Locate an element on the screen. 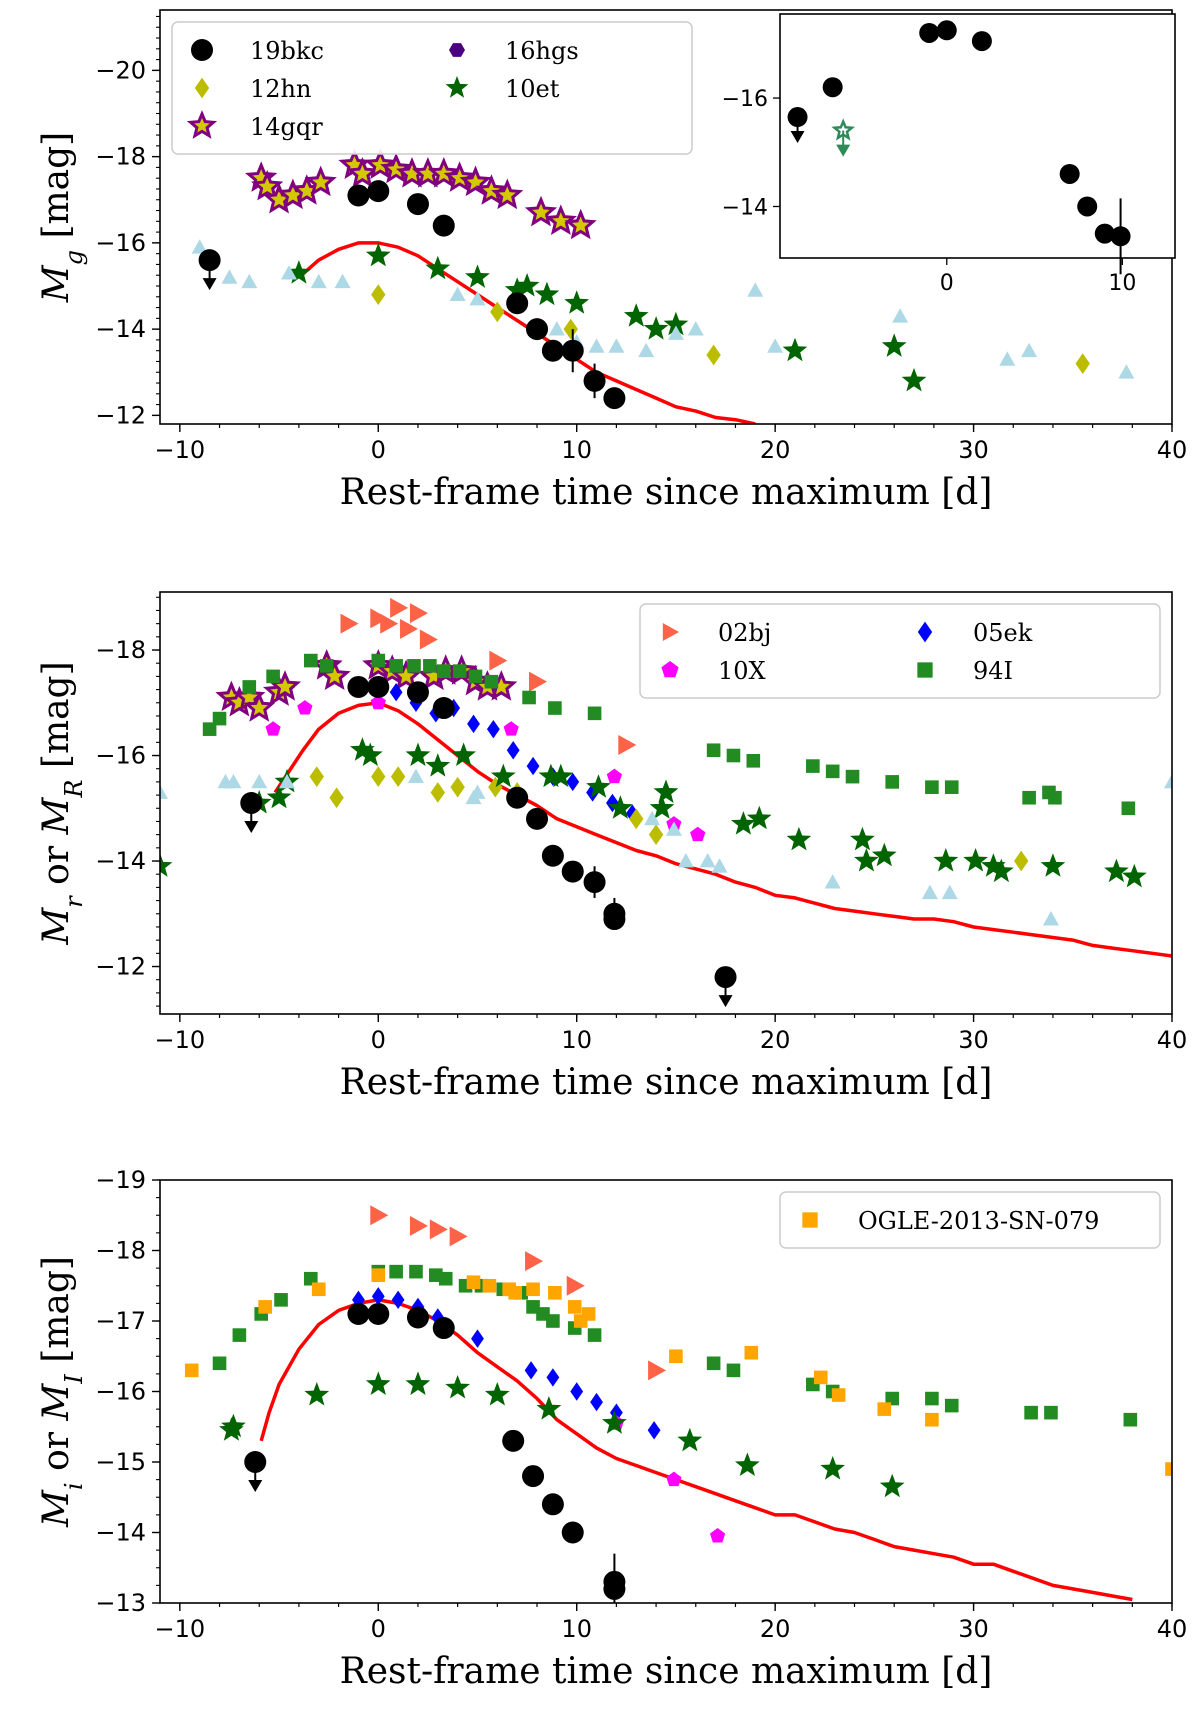 The height and width of the screenshot is (1711, 1200). series-94i is located at coordinates (675, 1345).